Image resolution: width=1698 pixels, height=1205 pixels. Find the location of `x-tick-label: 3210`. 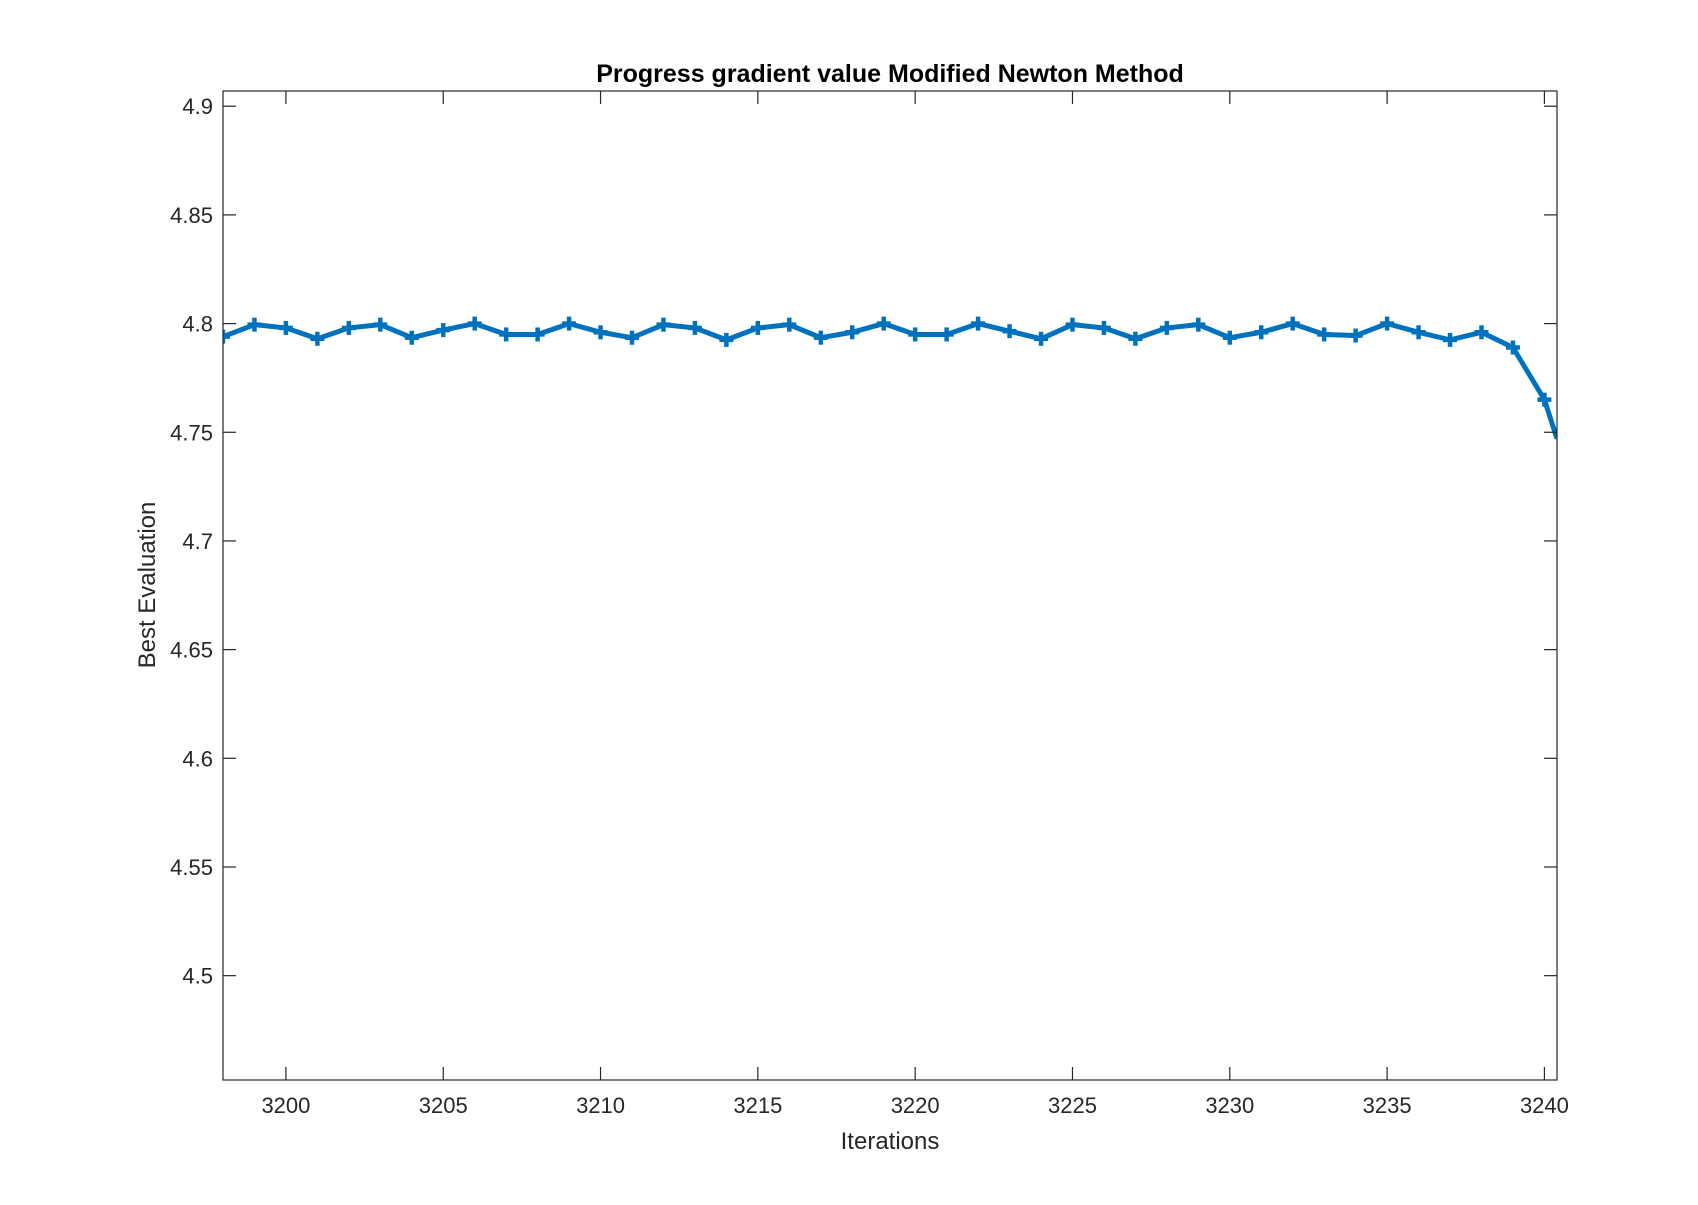

x-tick-label: 3210 is located at coordinates (600, 1105).